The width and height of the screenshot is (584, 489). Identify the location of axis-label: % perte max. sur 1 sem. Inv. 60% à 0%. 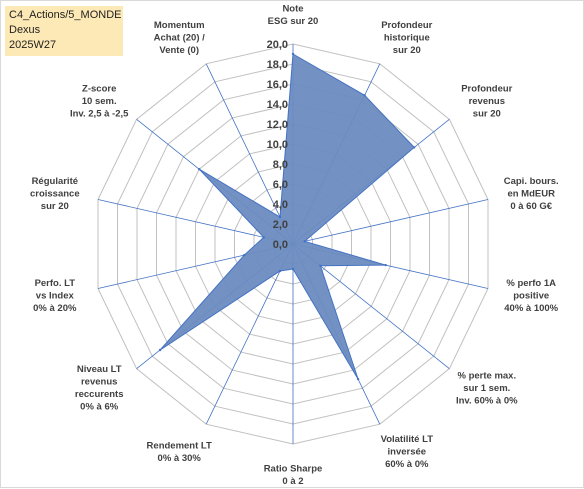
(487, 388).